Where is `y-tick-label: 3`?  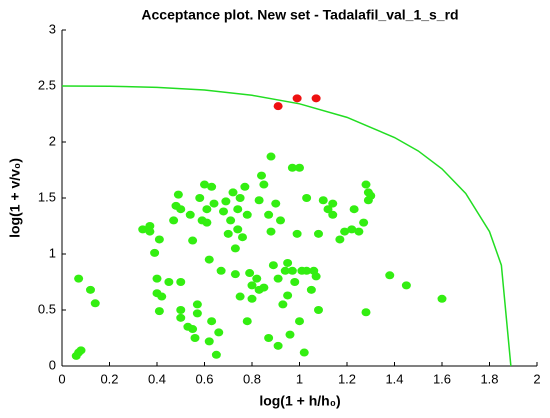
y-tick-label: 3 is located at coordinates (52, 28).